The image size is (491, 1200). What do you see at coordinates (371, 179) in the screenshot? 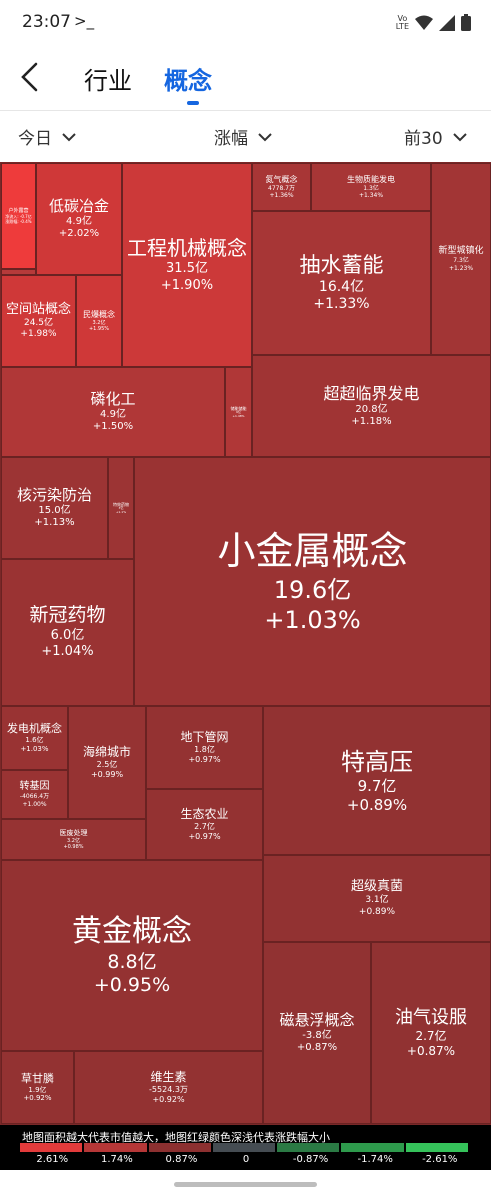
I see `cell-name: 生物质能发电` at bounding box center [371, 179].